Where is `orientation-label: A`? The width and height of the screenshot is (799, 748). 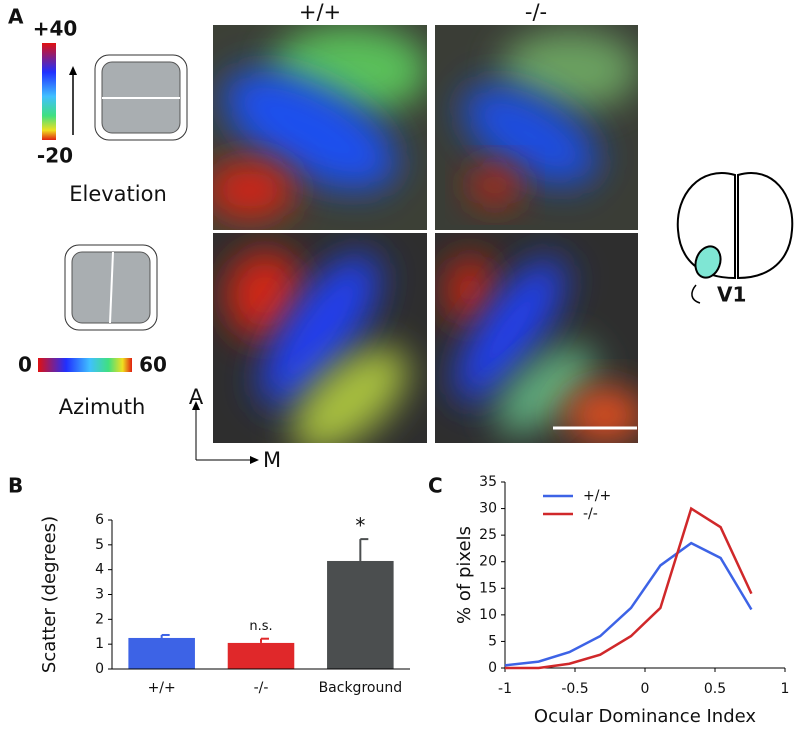
orientation-label: A is located at coordinates (196, 397).